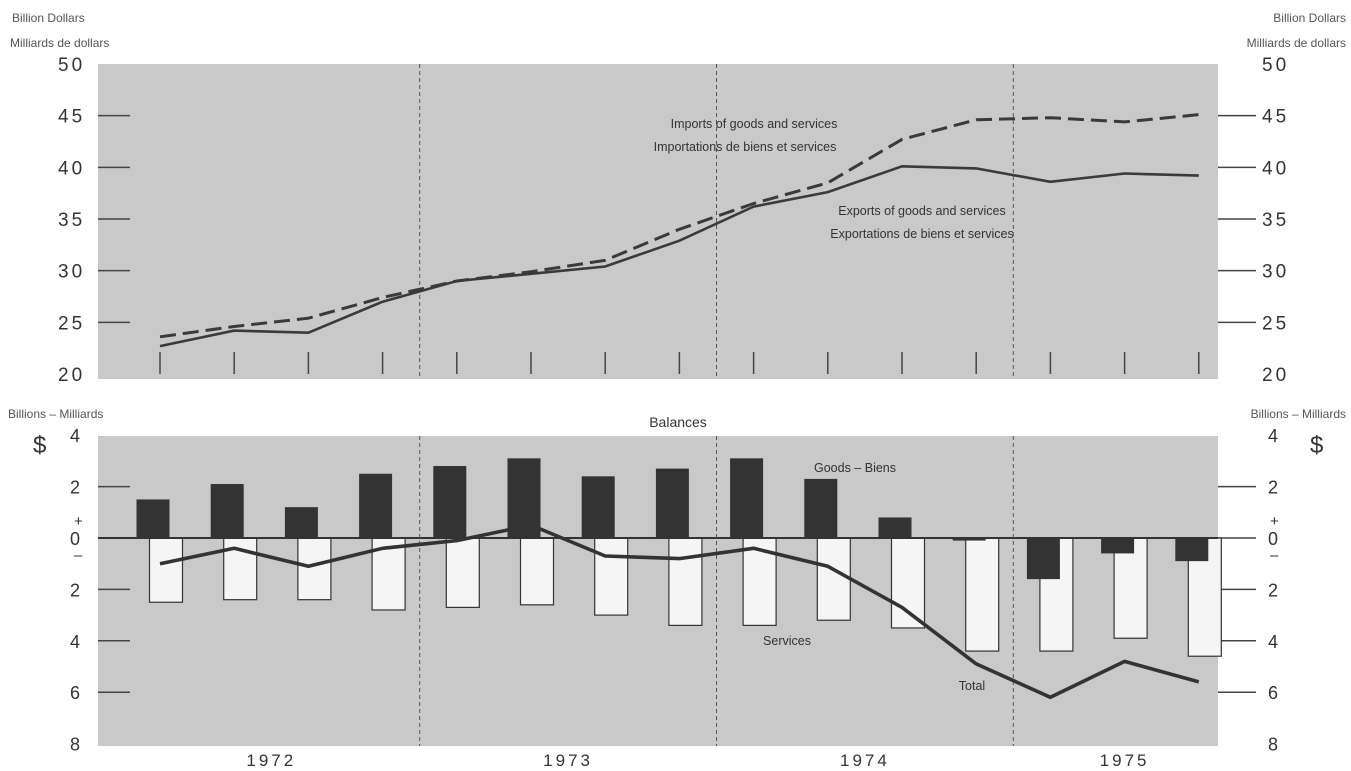 The width and height of the screenshot is (1351, 771). I want to click on top-ytick-left: 20, so click(71, 375).